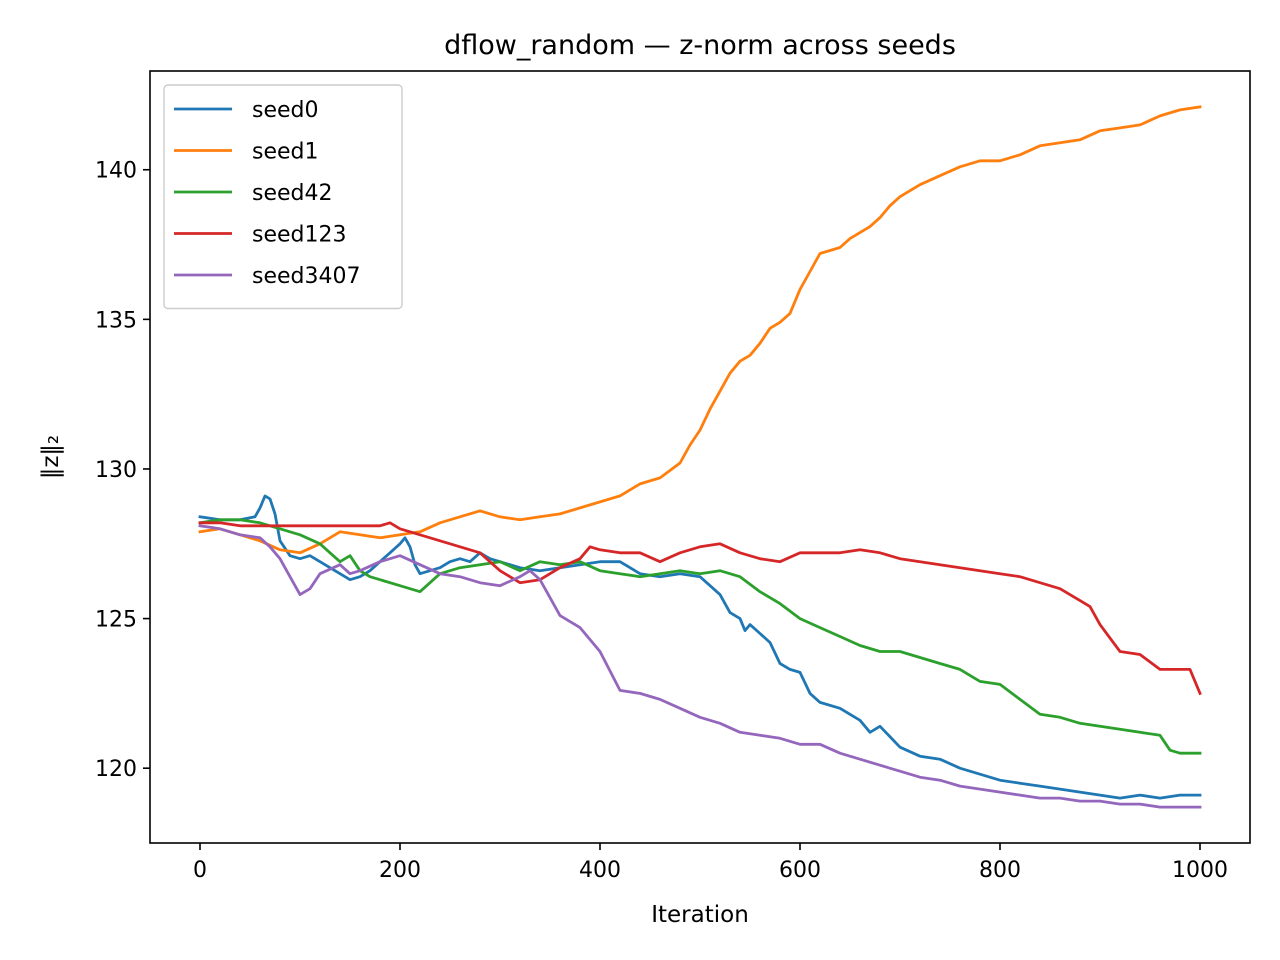 This screenshot has height=960, width=1280. I want to click on y-tick-label: 120, so click(116, 769).